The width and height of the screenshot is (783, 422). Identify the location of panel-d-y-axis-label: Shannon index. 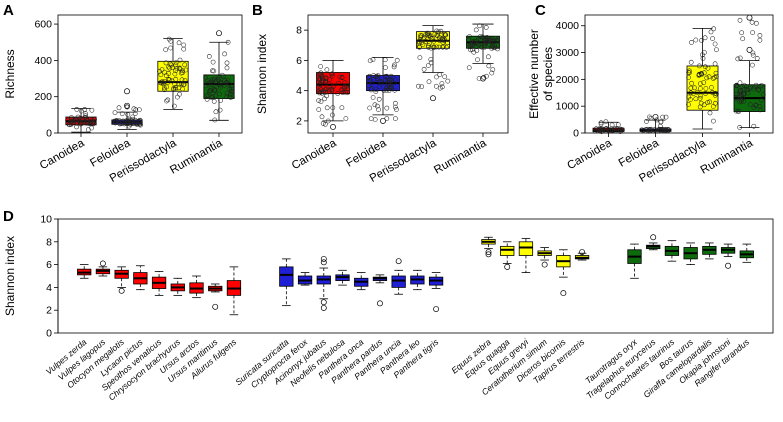
(10, 276).